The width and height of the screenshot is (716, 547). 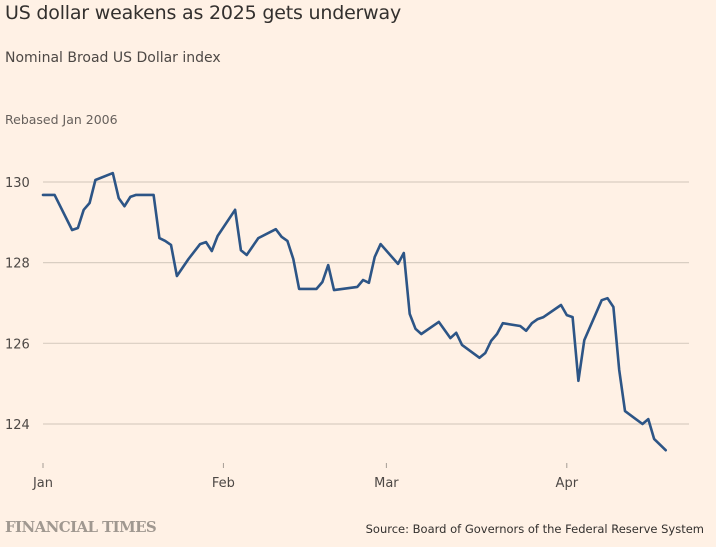 I want to click on y-tick-label: 126, so click(x=17, y=344).